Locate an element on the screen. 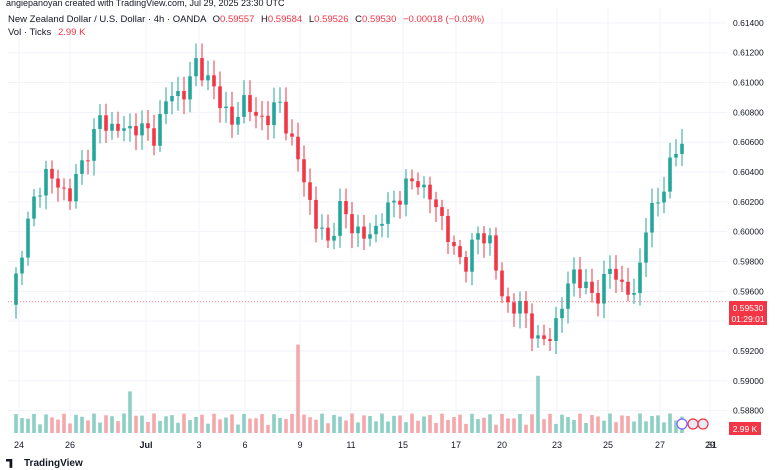  time-tick-label: 23 is located at coordinates (557, 445).